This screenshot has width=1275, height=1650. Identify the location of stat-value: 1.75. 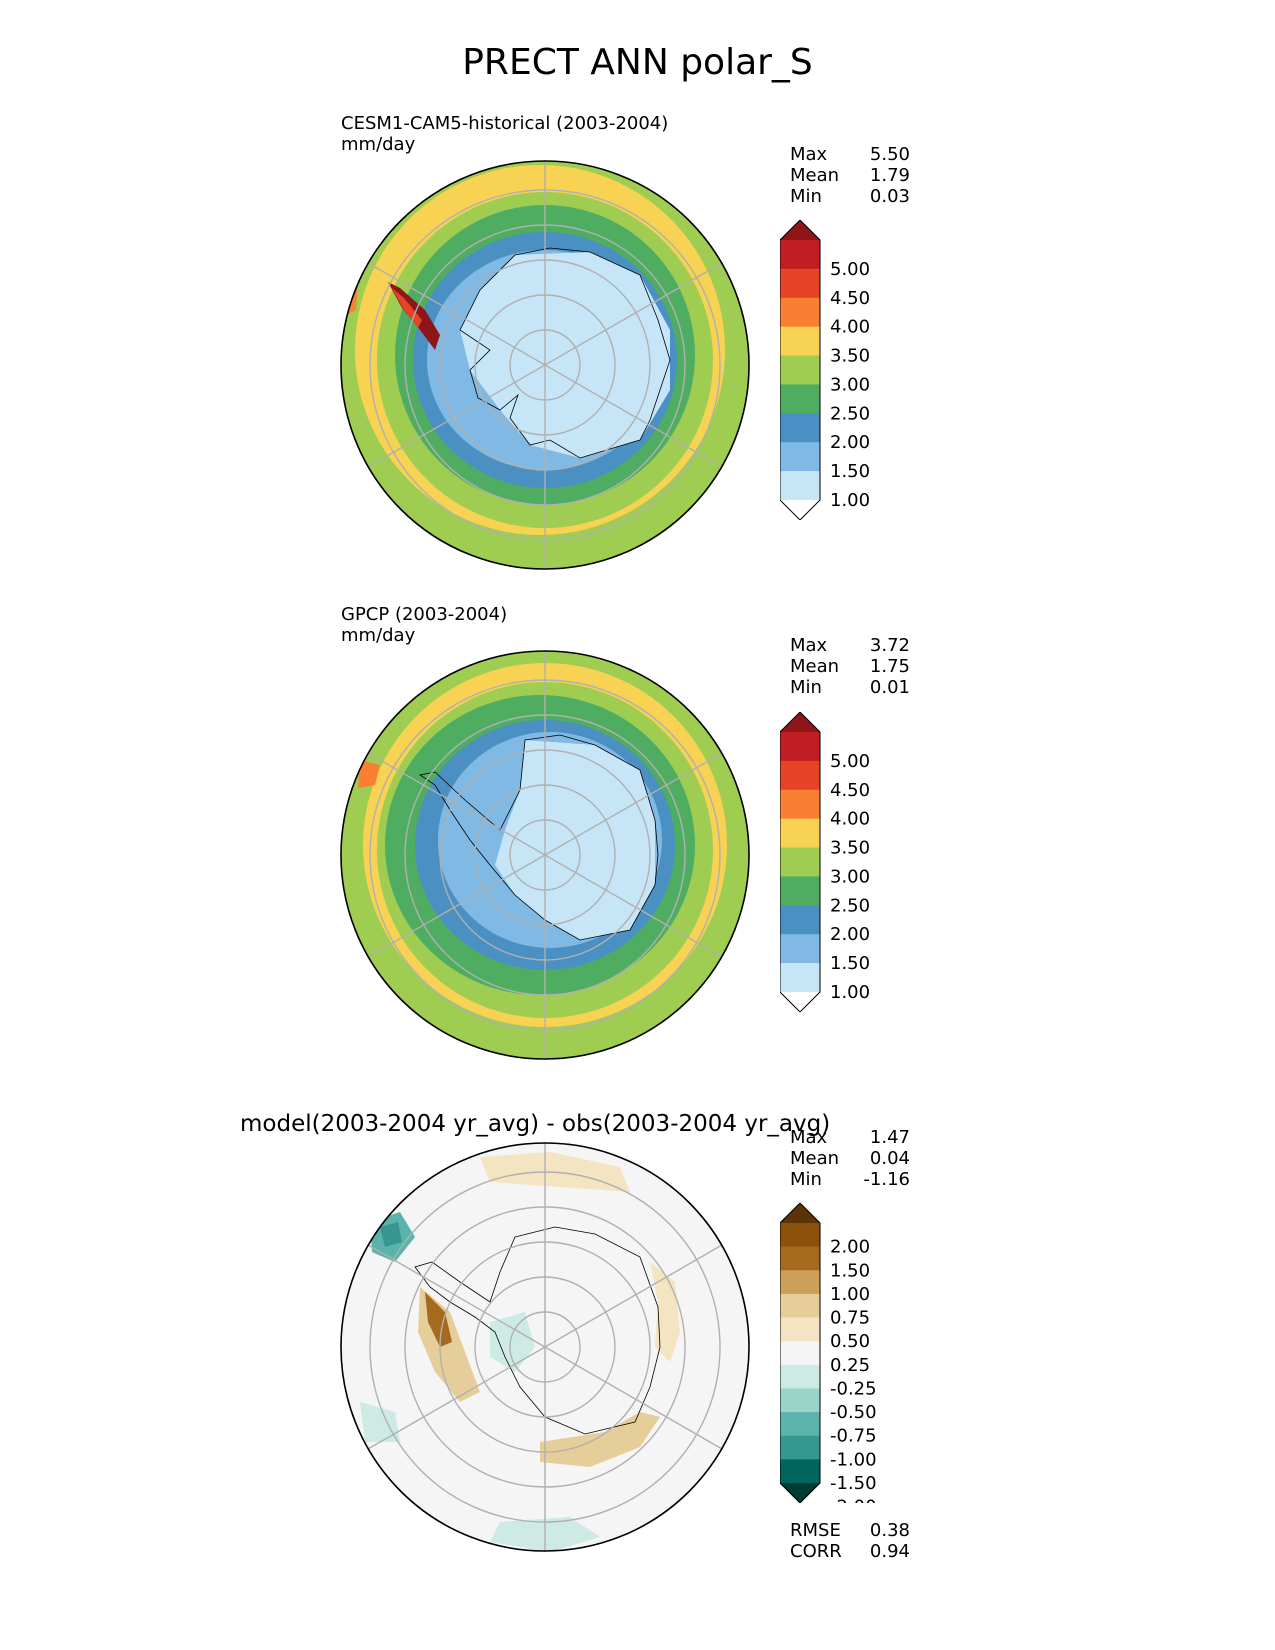
(889, 666).